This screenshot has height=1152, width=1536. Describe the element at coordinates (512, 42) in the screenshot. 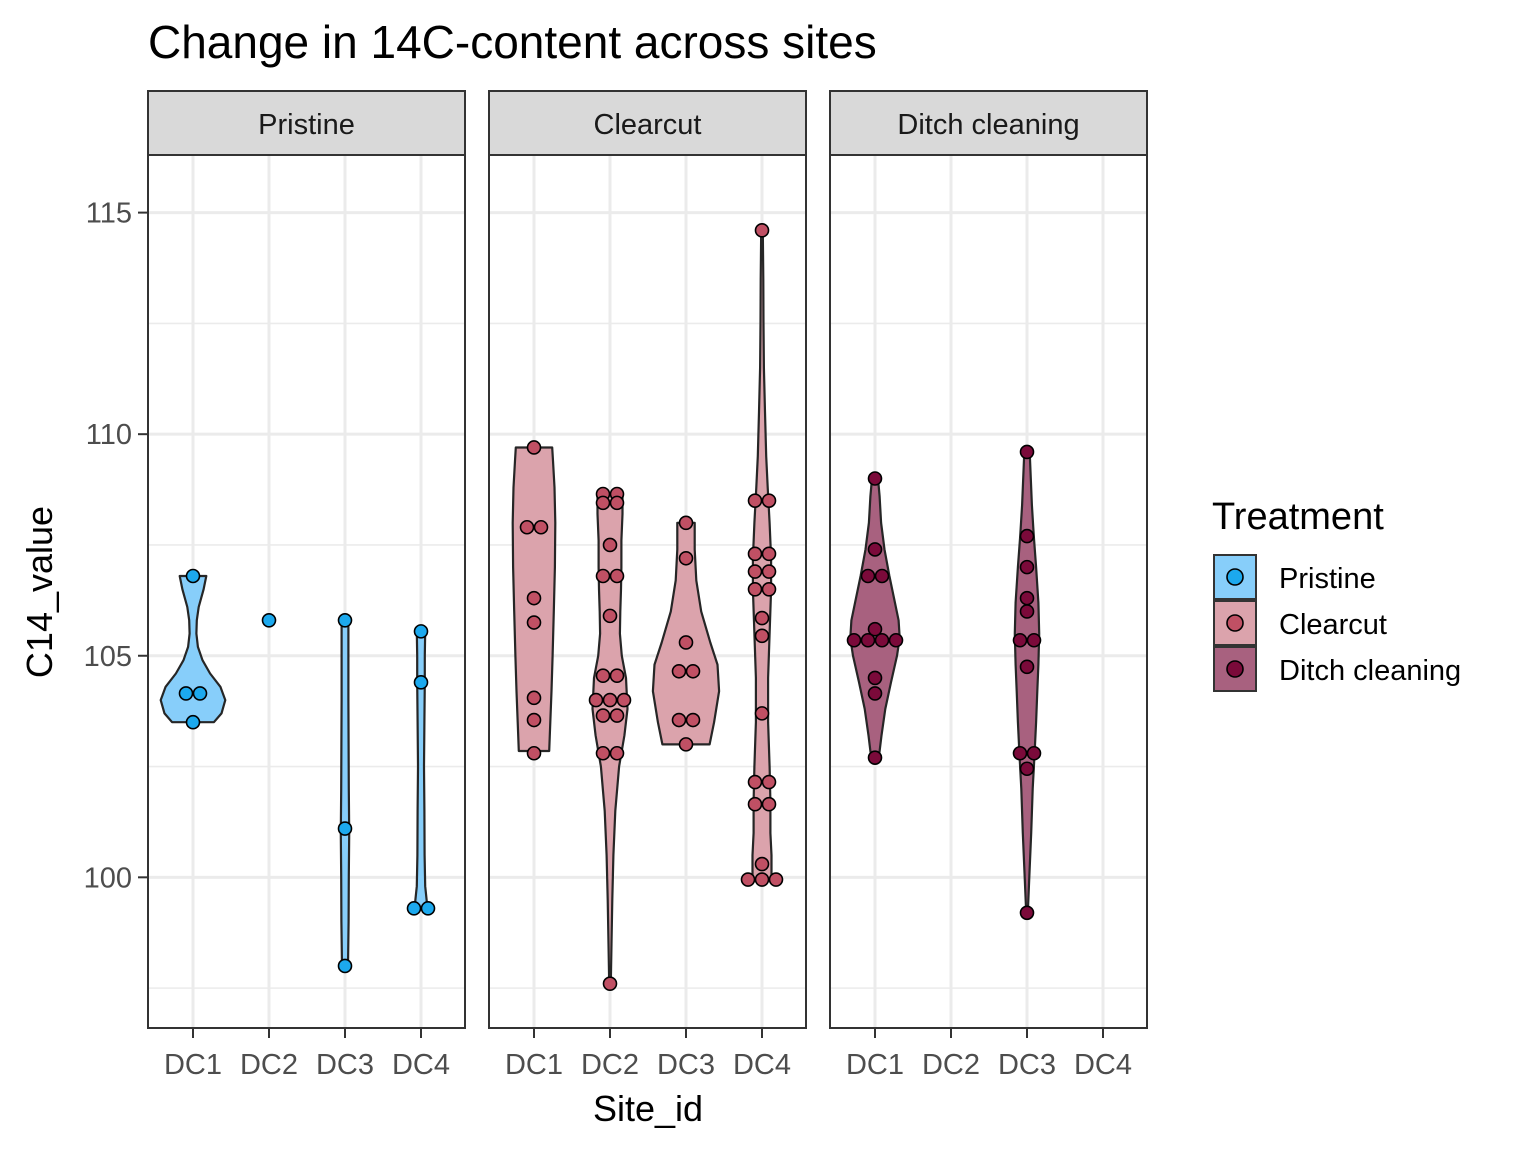

I see `chart-title: Change in 14C-content across sites` at that location.